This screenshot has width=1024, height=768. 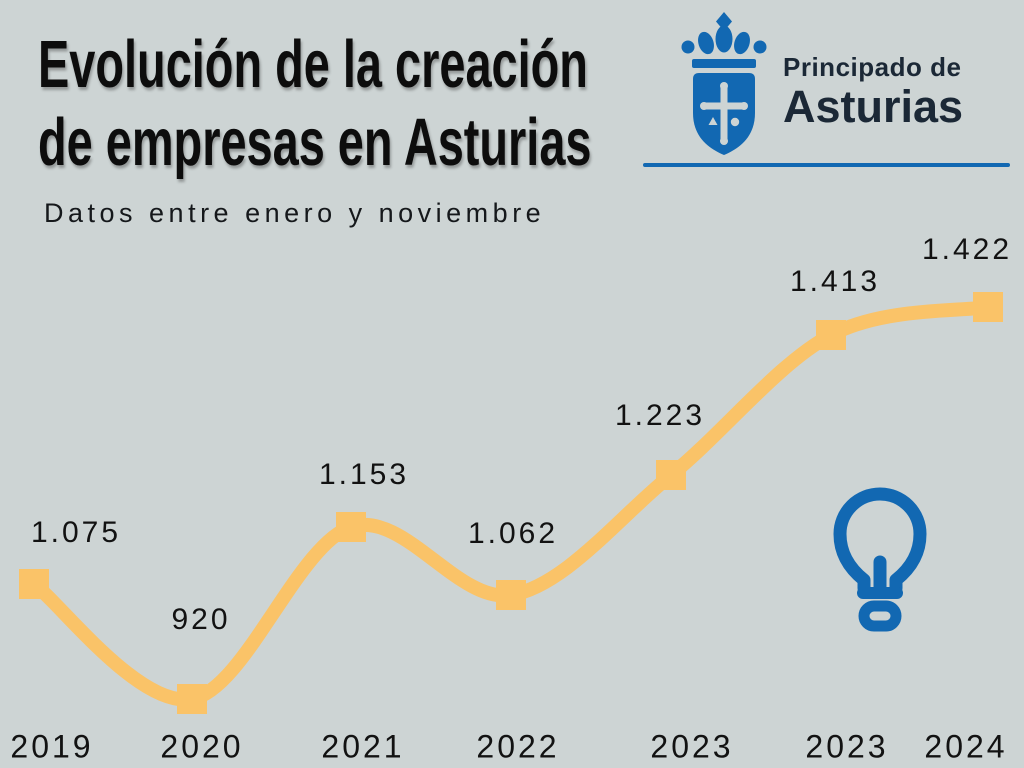 I want to click on x-axis-label-3: 2022, so click(x=518, y=746).